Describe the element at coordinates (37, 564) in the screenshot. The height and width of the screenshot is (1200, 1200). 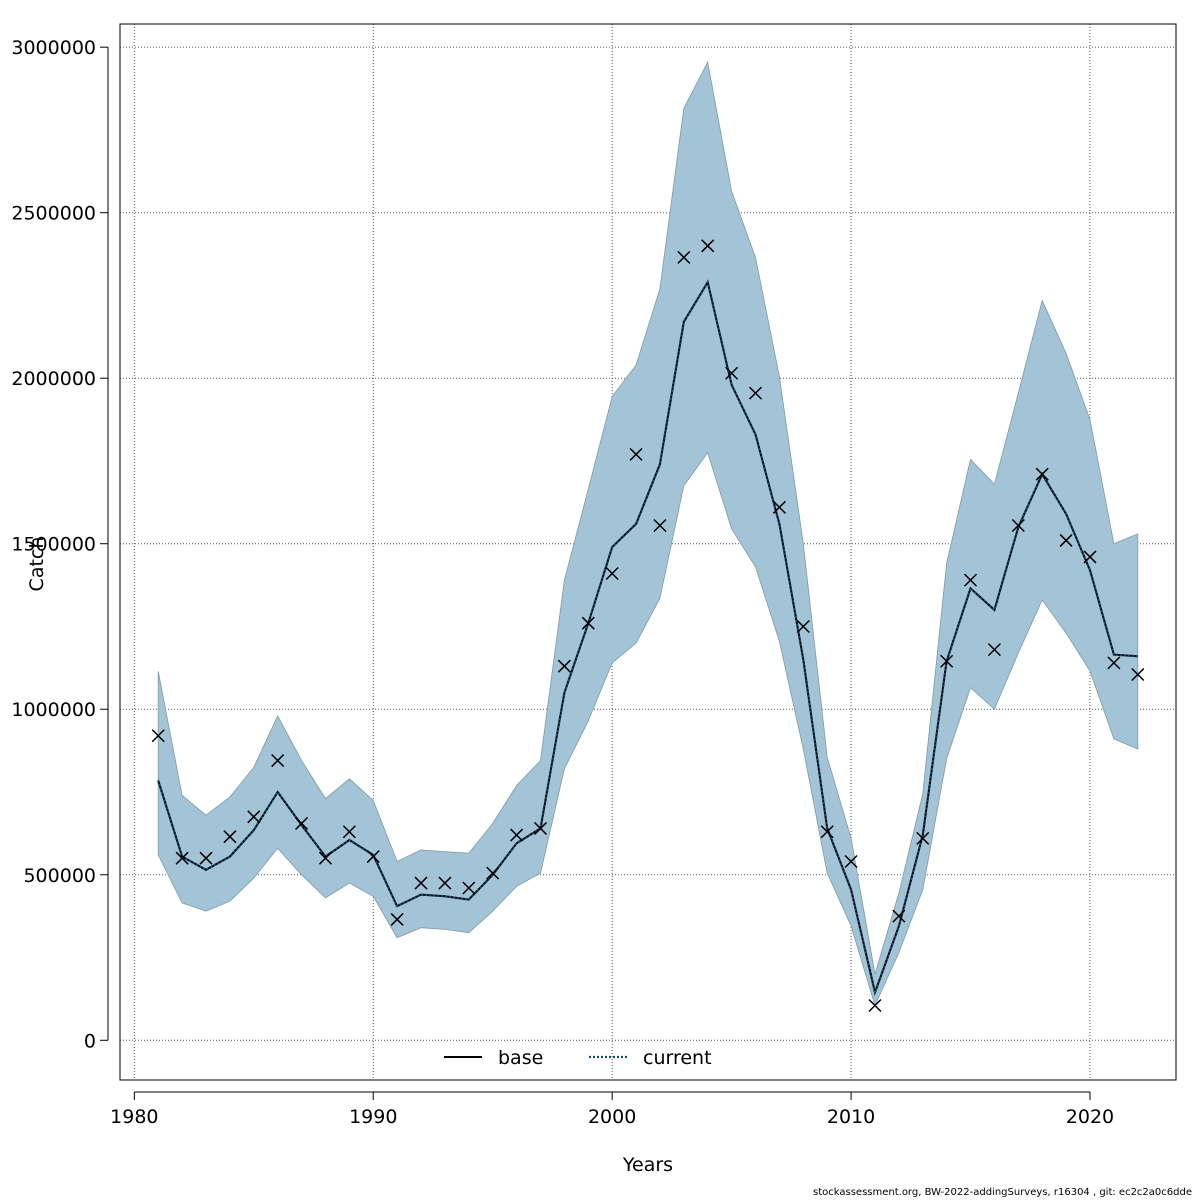
I see `y-axis-title: Catch` at that location.